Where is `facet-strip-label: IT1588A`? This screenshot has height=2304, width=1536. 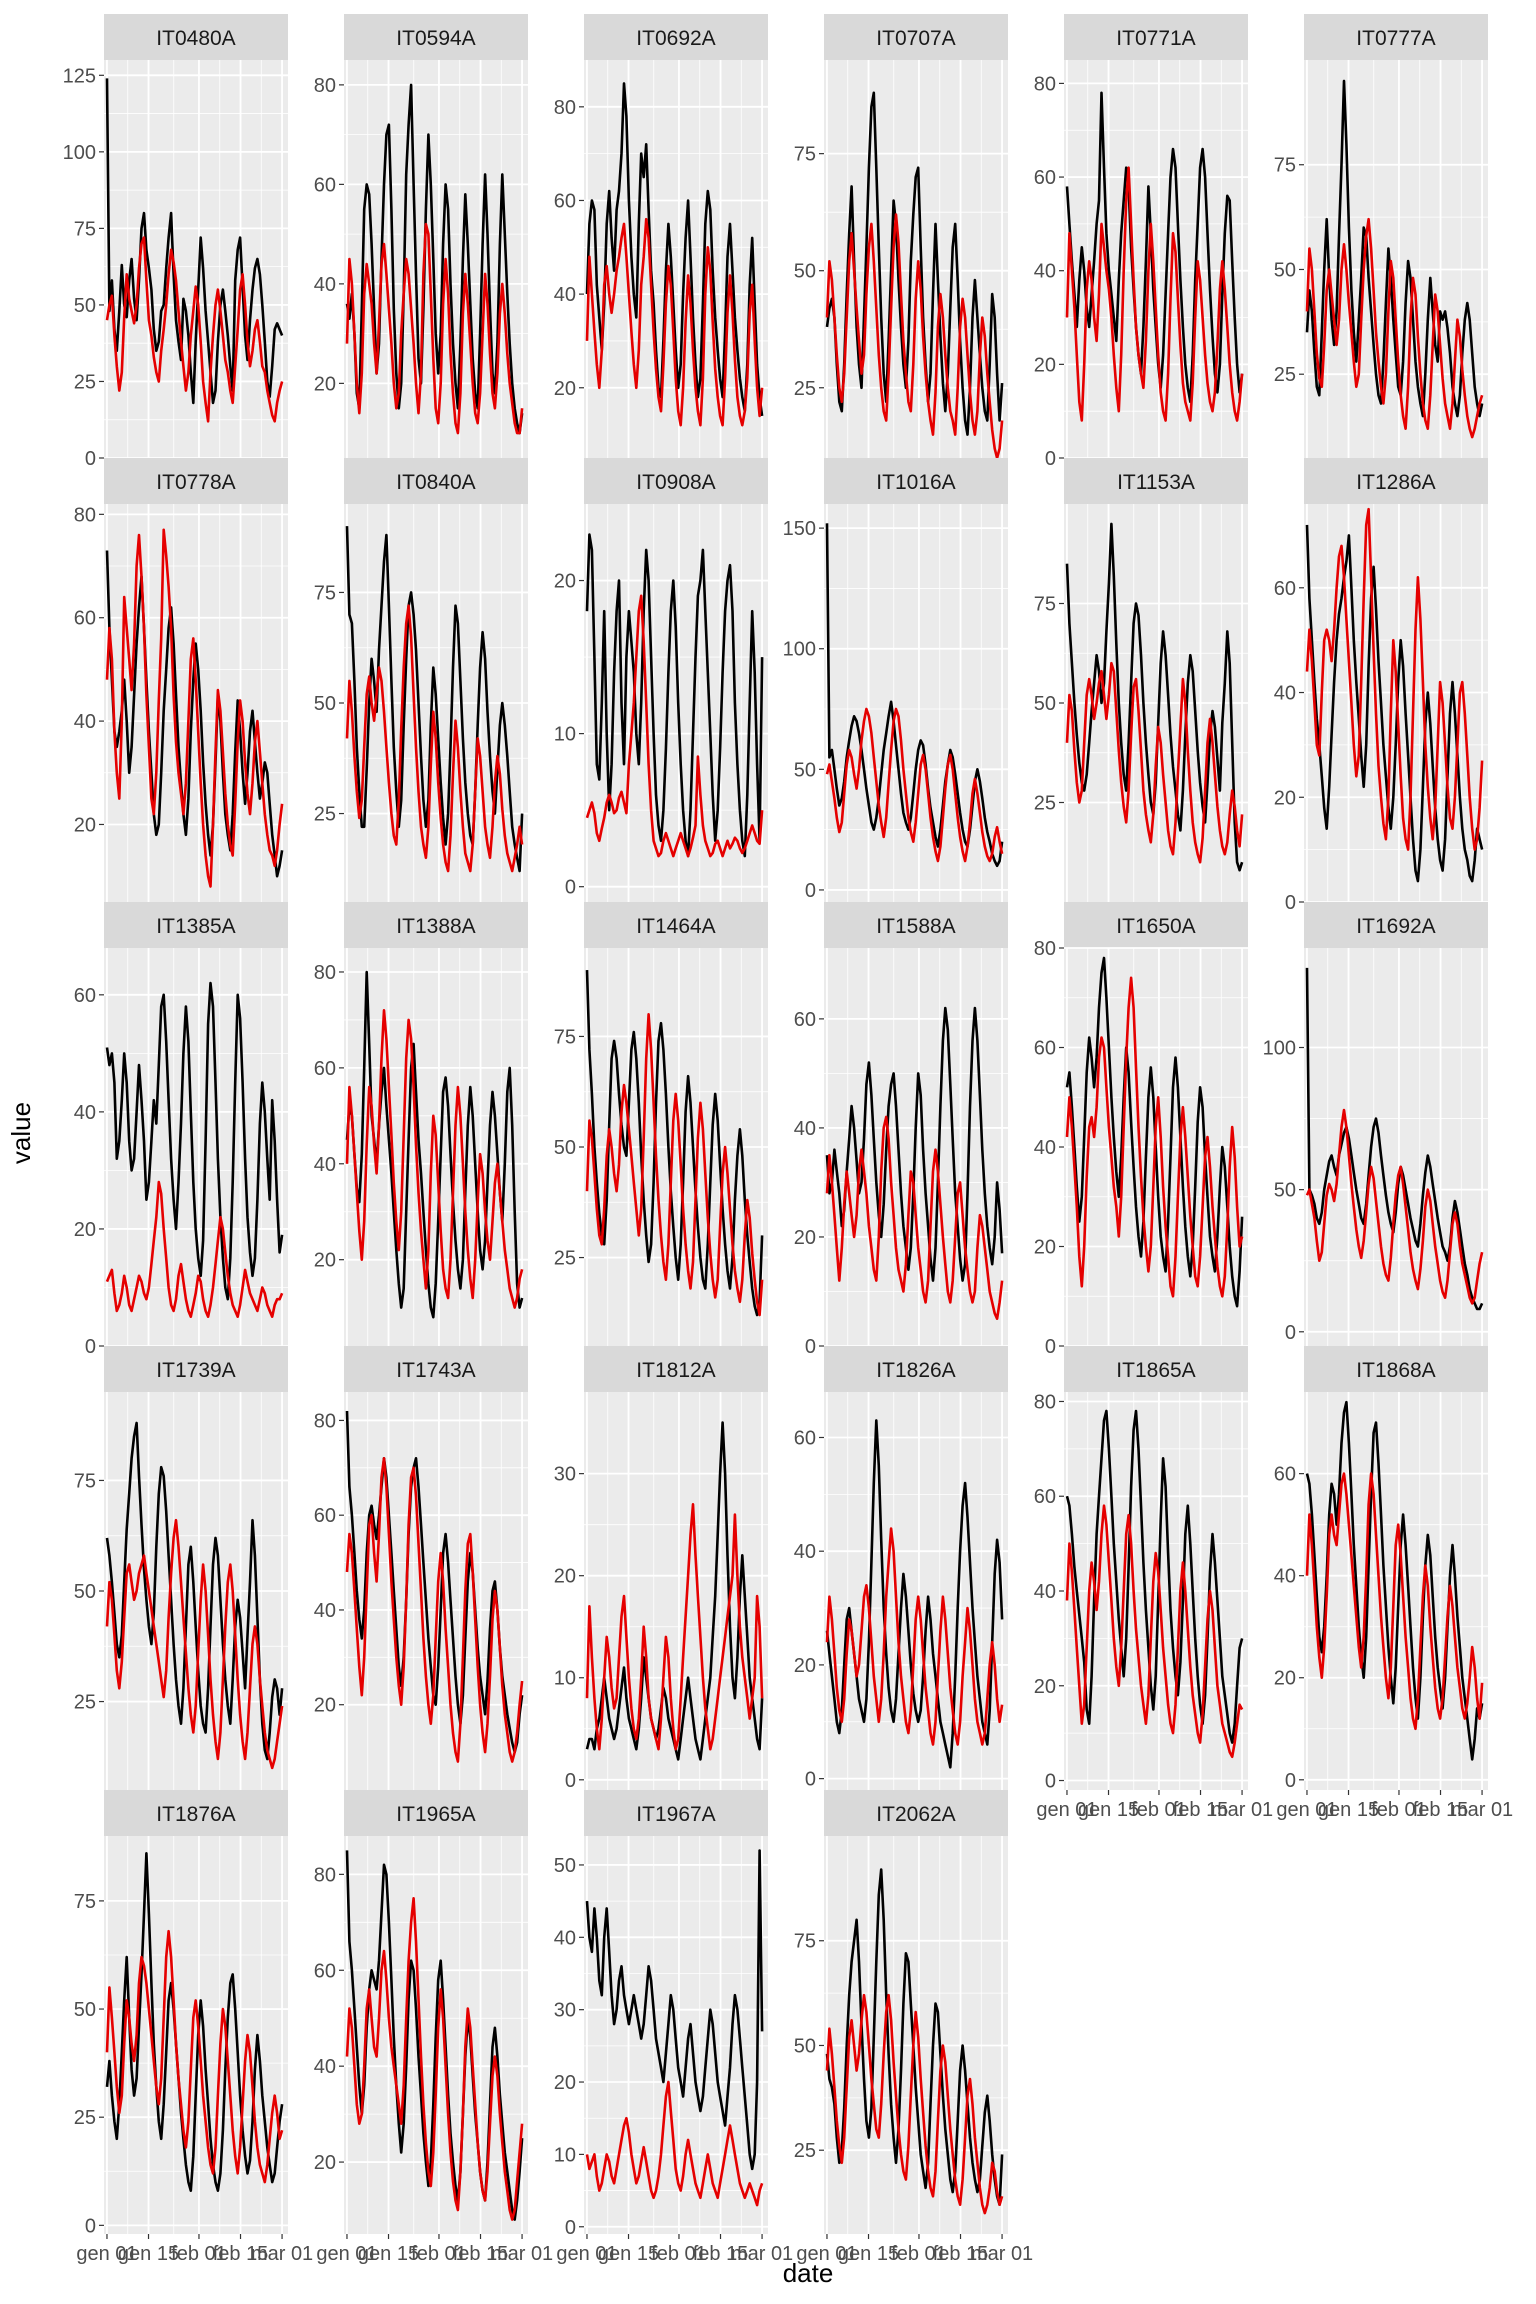 facet-strip-label: IT1588A is located at coordinates (915, 926).